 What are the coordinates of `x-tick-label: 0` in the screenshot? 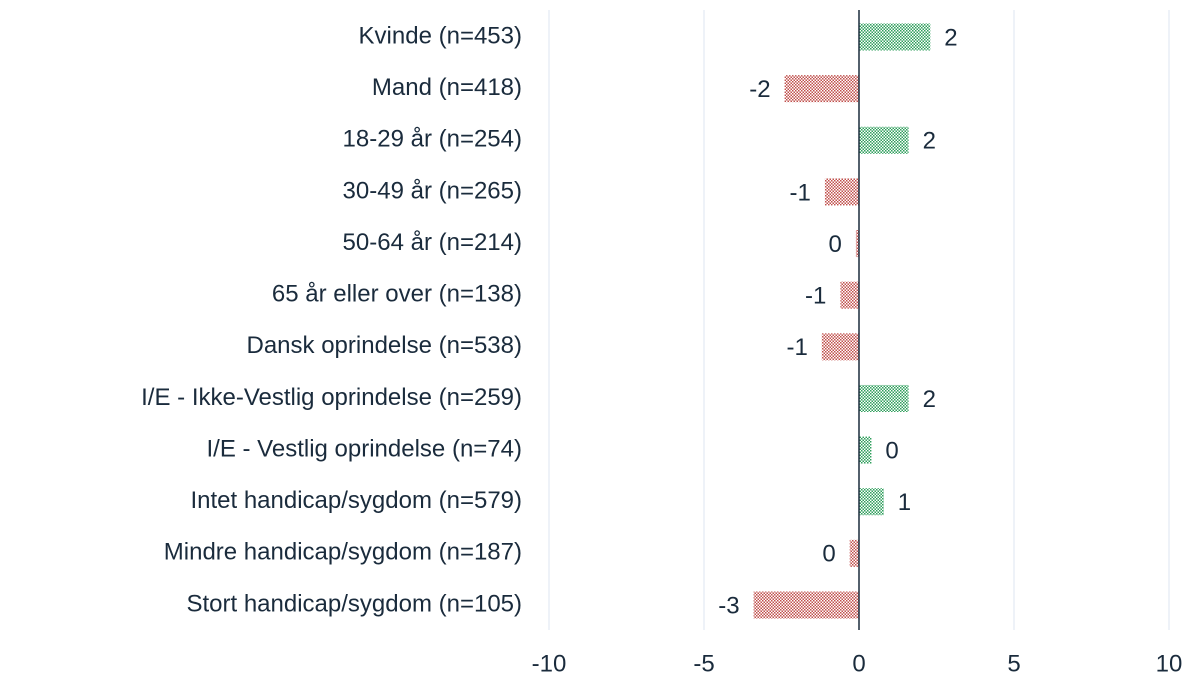 It's located at (858, 663).